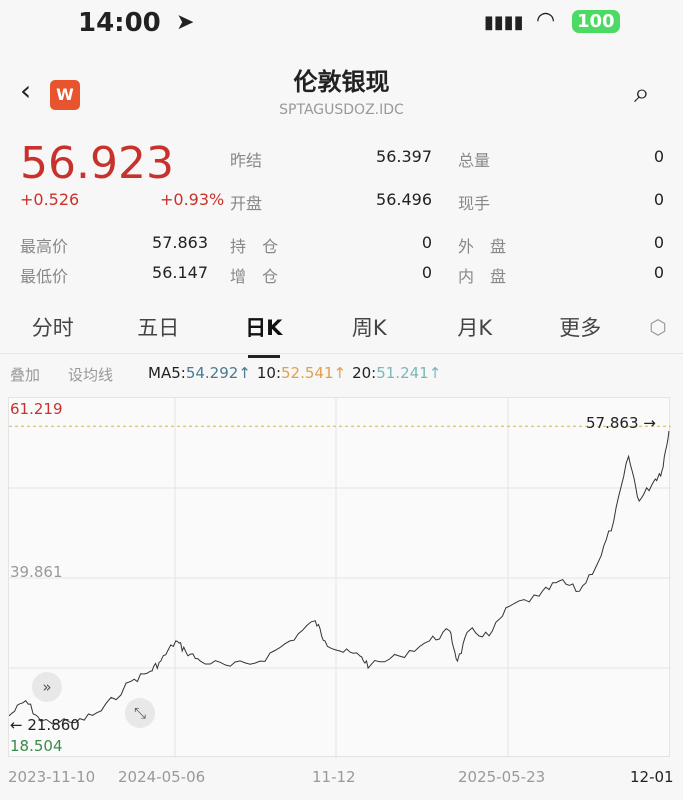 This screenshot has width=683, height=800. Describe the element at coordinates (119, 23) in the screenshot. I see `status-time: 14:00` at that location.